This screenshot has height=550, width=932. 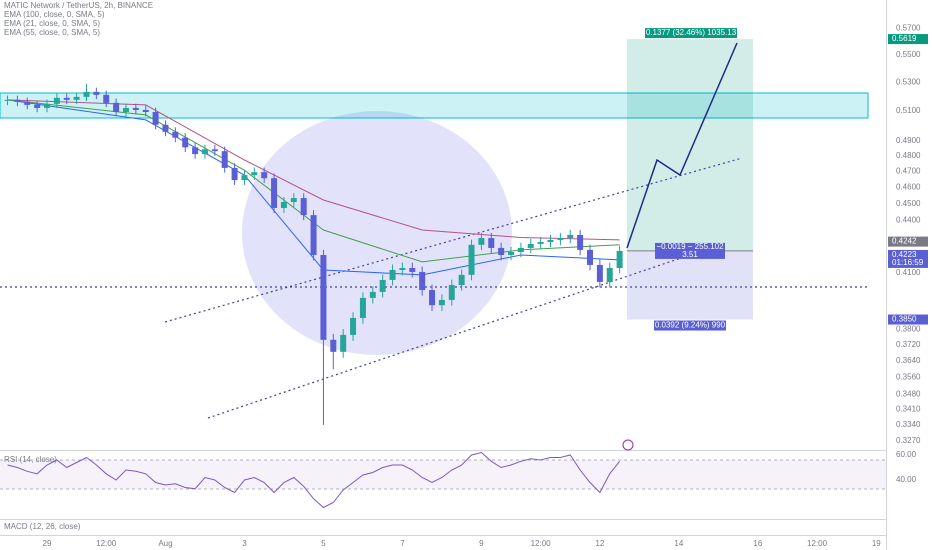 I want to click on x-tick-label: 3, so click(x=244, y=543).